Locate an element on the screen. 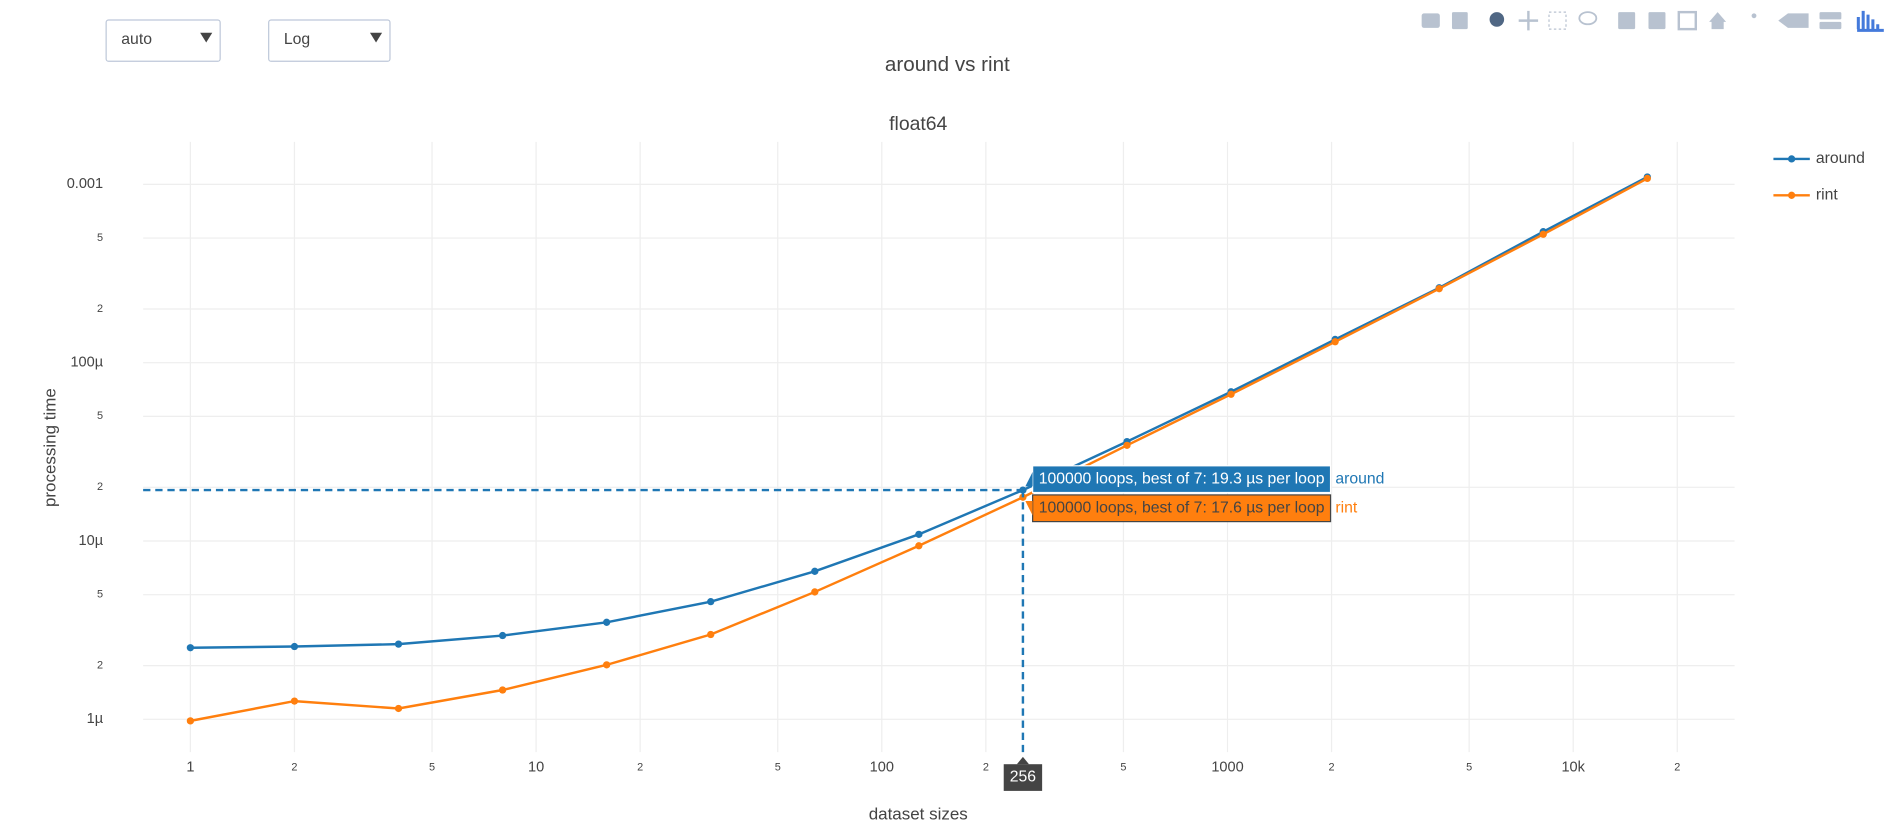  chart-title: around vs rint is located at coordinates (947, 64).